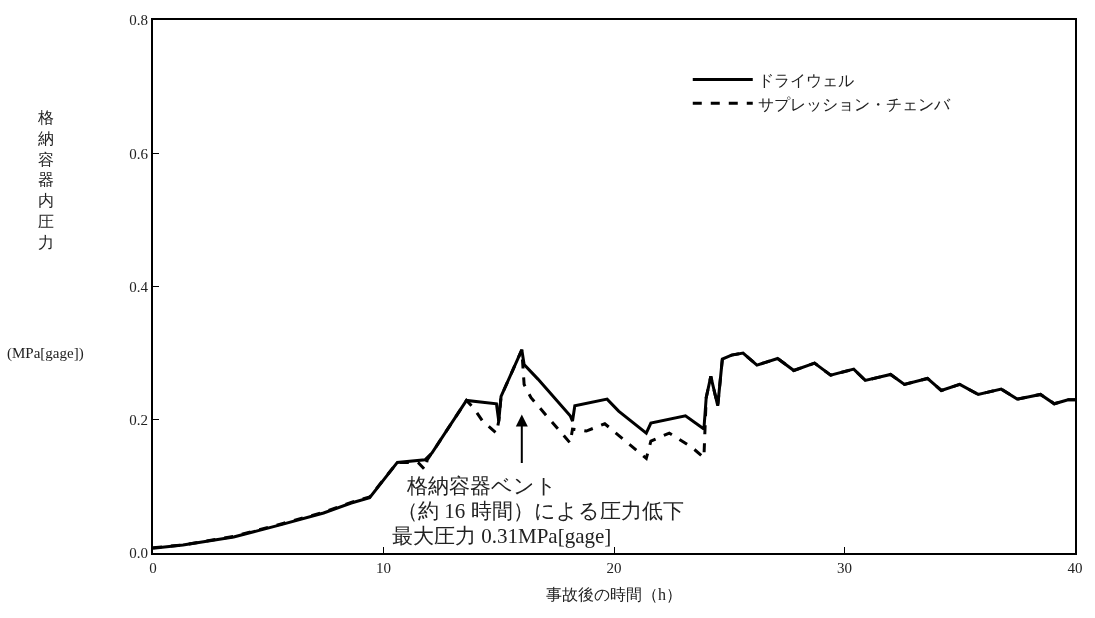 The image size is (1095, 618). What do you see at coordinates (138, 553) in the screenshot?
I see `y-tick-label: 0.0` at bounding box center [138, 553].